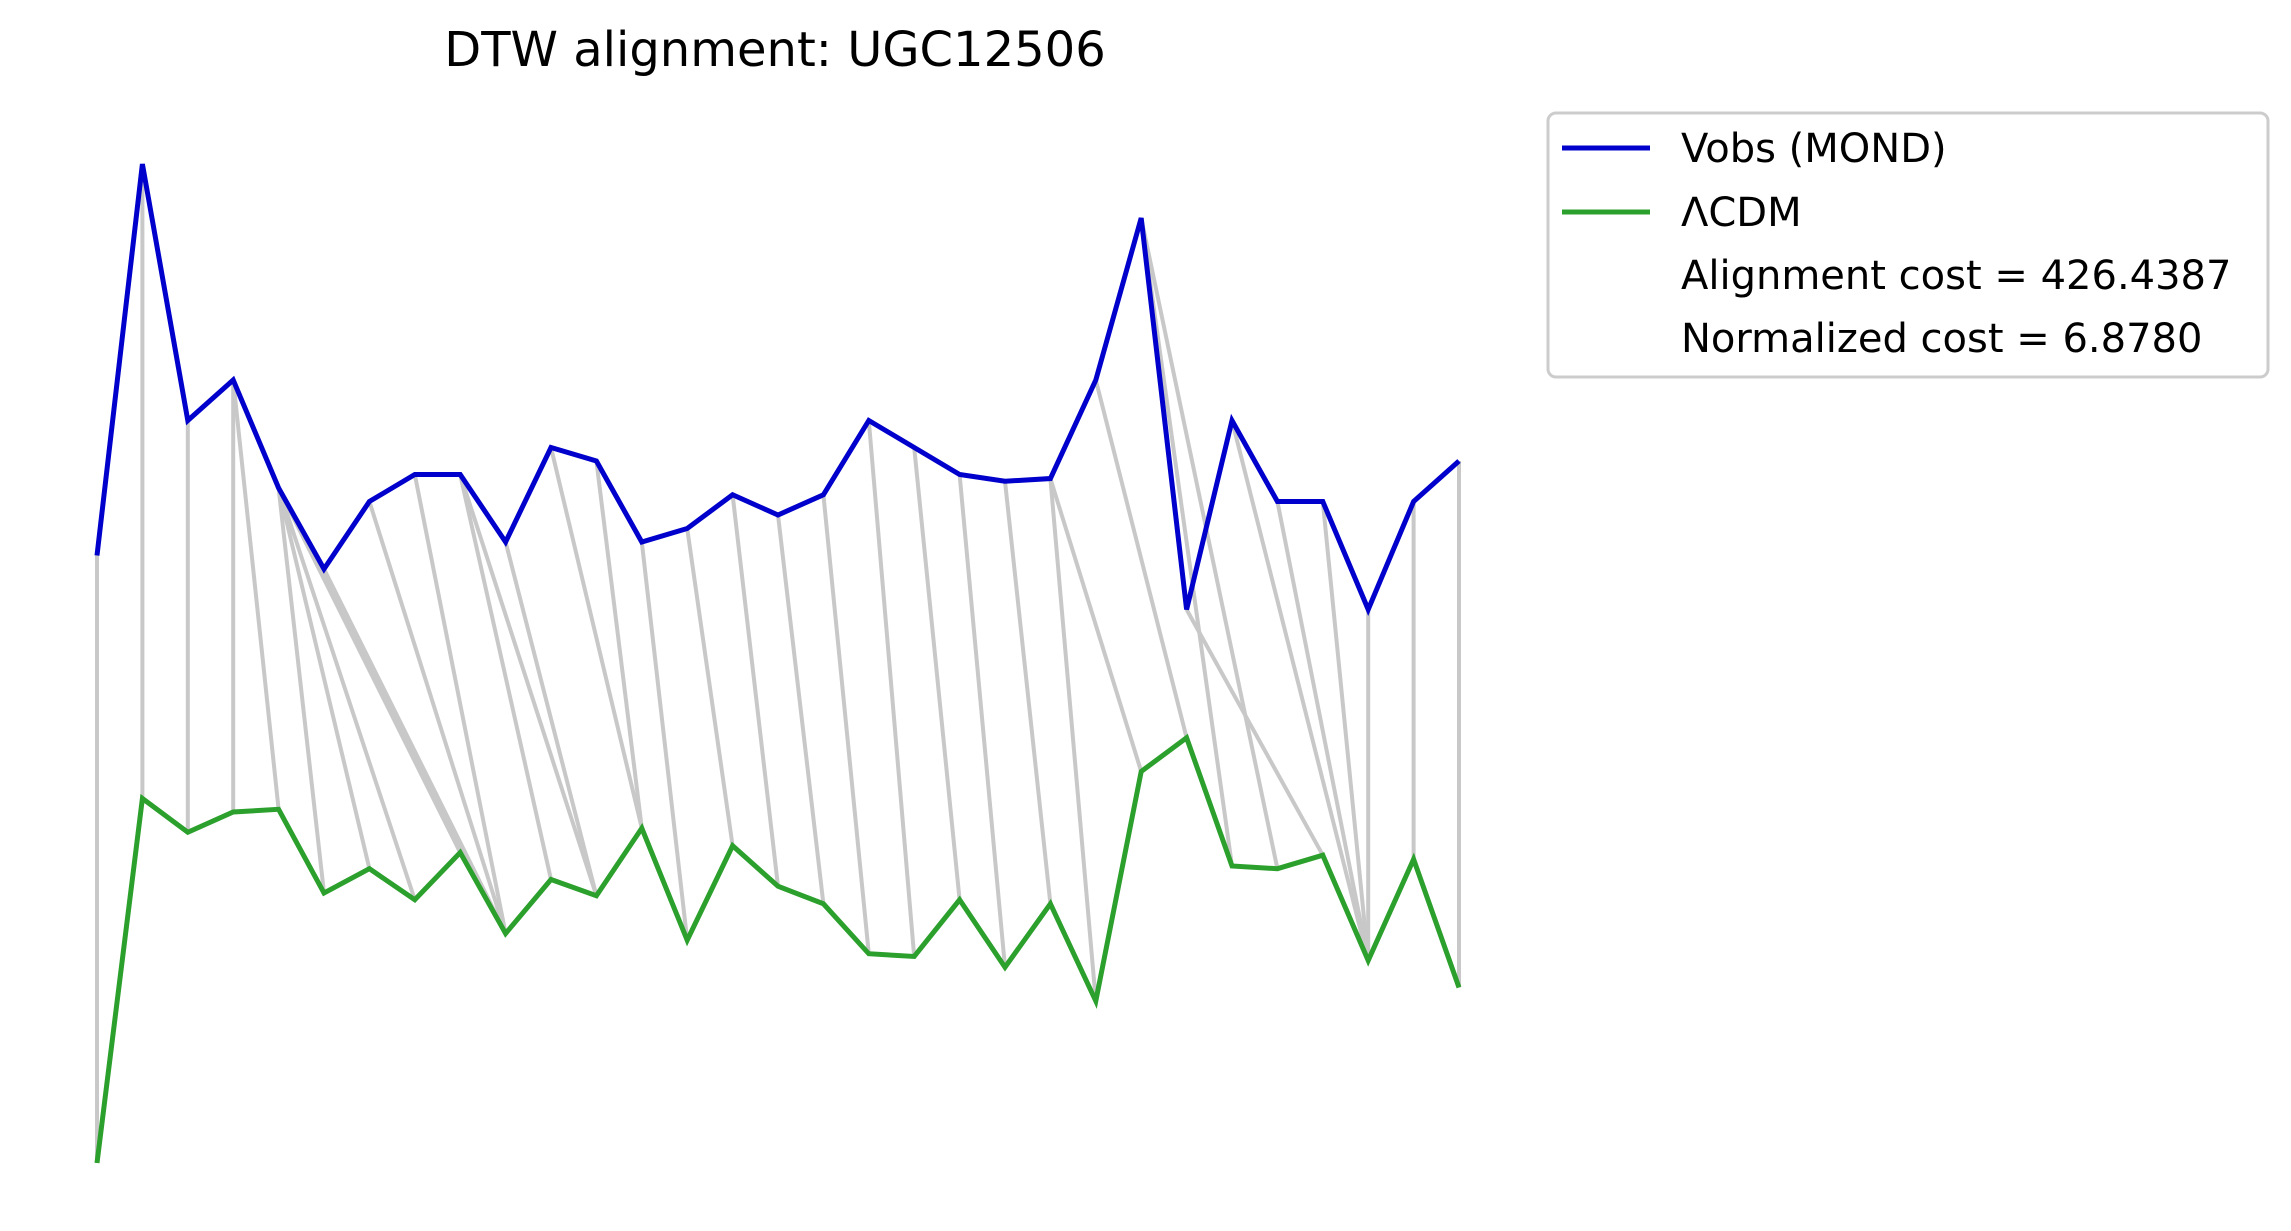  Describe the element at coordinates (1741, 213) in the screenshot. I see `legend-label-lcdm: ΛCDM` at that location.